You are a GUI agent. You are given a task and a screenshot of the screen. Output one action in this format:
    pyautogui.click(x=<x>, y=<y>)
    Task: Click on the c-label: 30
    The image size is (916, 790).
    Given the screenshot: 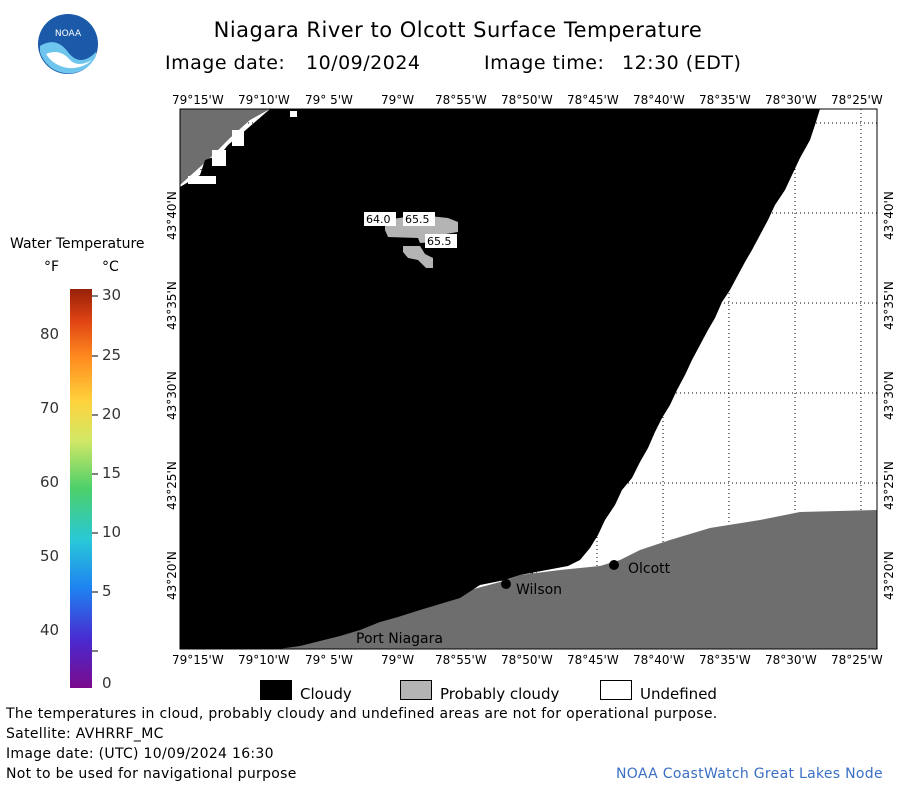 What is the action you would take?
    pyautogui.click(x=112, y=295)
    